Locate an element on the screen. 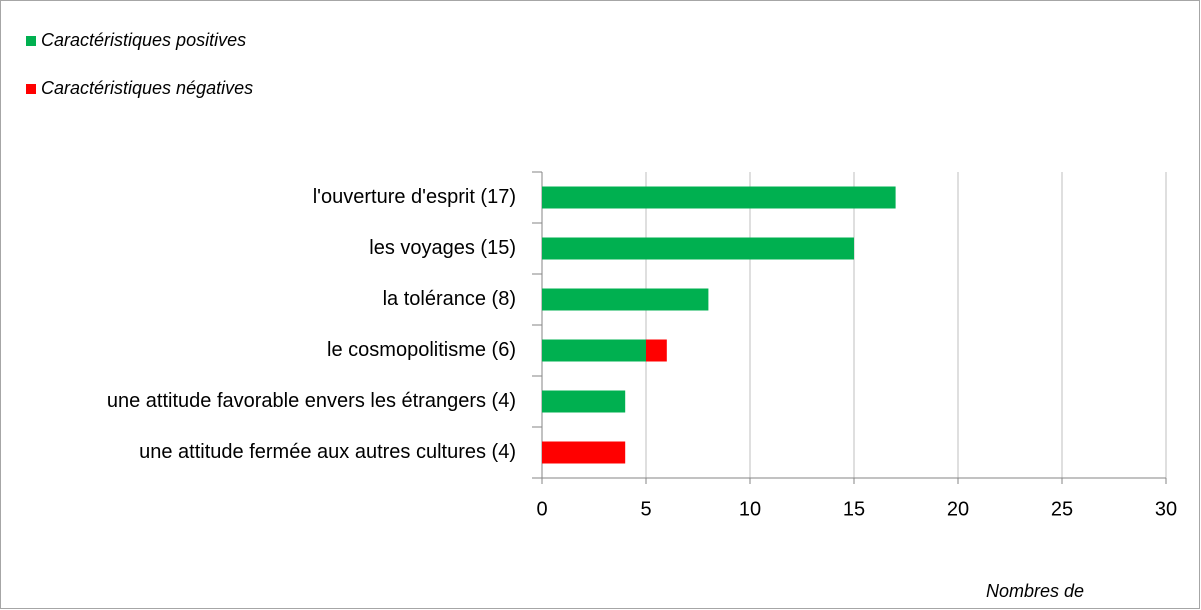 This screenshot has width=1201, height=610. y-tick-label: l'ouverture d'esprit (17) is located at coordinates (414, 197).